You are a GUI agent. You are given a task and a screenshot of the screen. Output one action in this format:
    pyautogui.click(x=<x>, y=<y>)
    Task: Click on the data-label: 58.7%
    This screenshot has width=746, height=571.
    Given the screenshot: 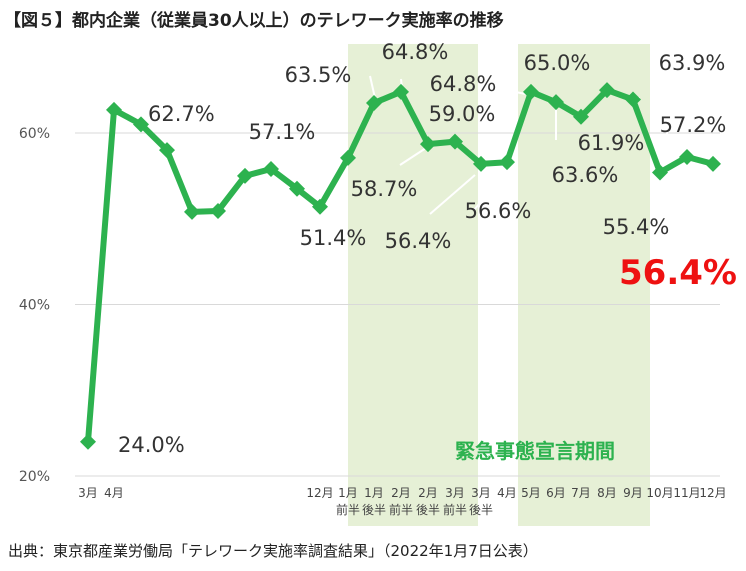 What is the action you would take?
    pyautogui.click(x=384, y=189)
    